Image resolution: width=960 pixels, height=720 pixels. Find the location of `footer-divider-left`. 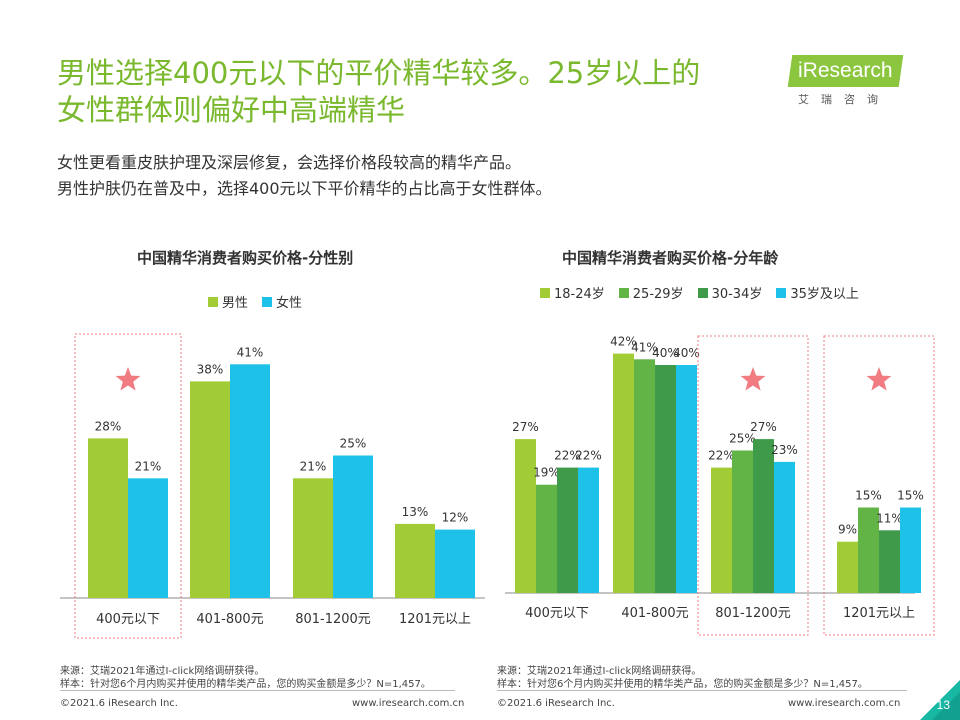

footer-divider-left is located at coordinates (257, 690).